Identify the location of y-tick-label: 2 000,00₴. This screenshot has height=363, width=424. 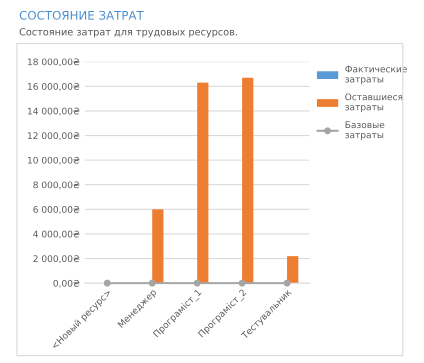
(56, 259).